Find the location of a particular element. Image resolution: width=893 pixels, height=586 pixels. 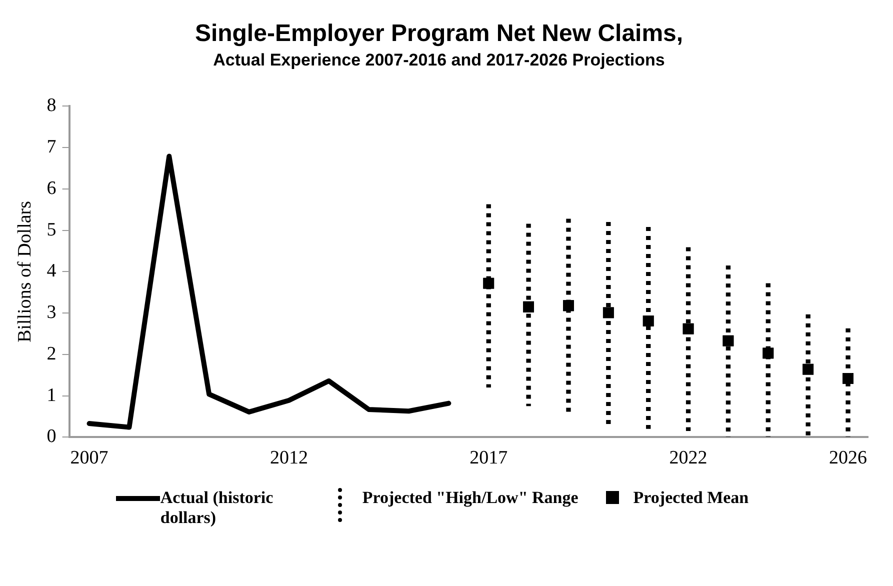

y-tick-label: 0 is located at coordinates (51, 437).